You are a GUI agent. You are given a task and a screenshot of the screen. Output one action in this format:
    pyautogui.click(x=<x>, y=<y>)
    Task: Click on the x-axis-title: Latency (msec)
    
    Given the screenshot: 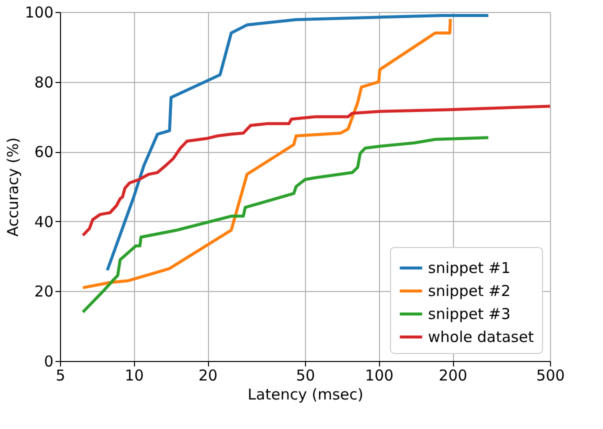 What is the action you would take?
    pyautogui.click(x=306, y=395)
    